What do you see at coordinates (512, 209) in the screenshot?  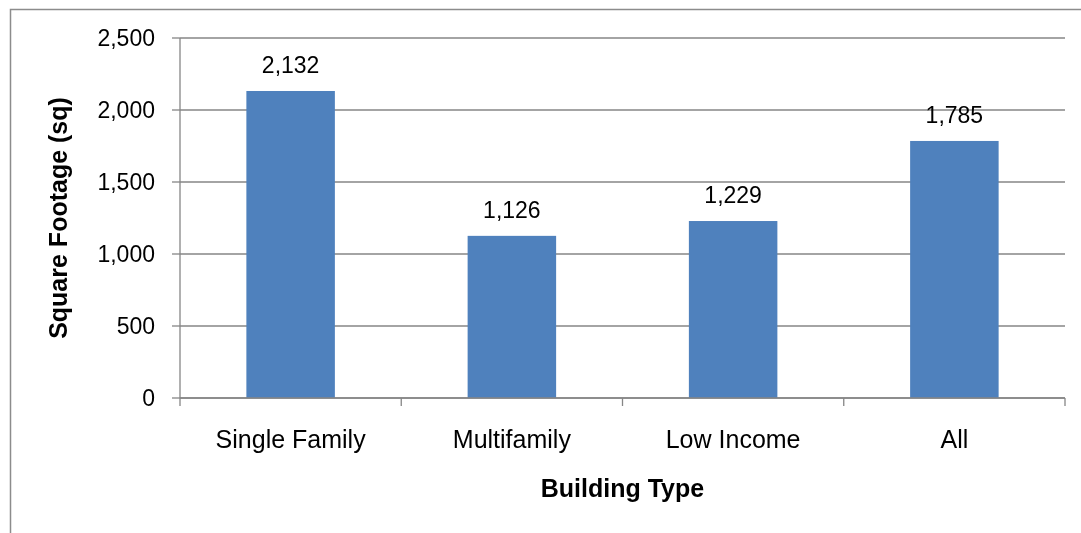 I see `data-label: 1,126` at bounding box center [512, 209].